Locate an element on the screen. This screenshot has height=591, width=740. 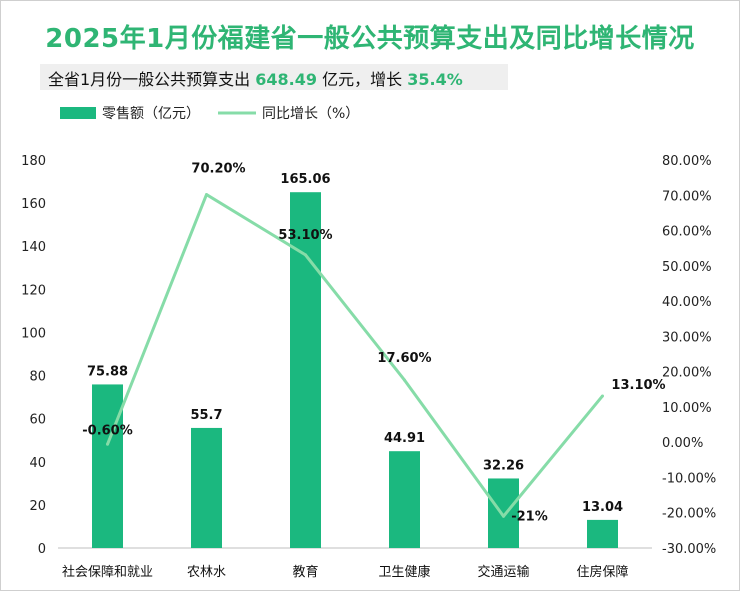
right-axis-tick-label: 40.00% is located at coordinates (687, 302).